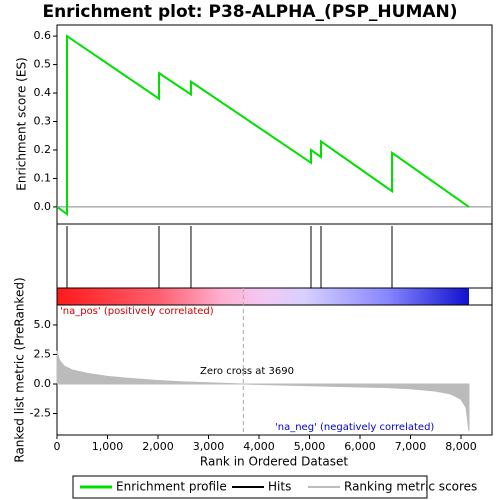 This screenshot has height=500, width=500. What do you see at coordinates (411, 446) in the screenshot?
I see `x-tick-label: 7,000` at bounding box center [411, 446].